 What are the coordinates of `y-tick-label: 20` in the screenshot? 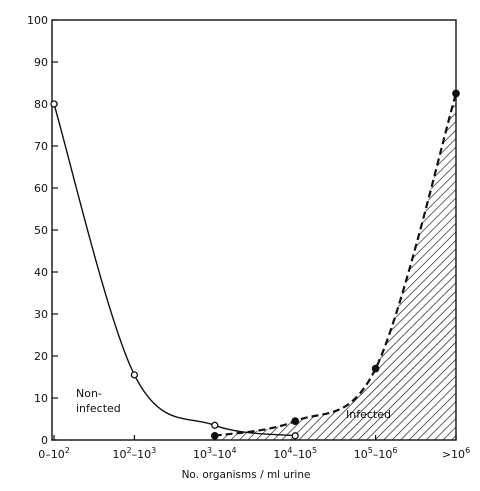 It's located at (41, 356).